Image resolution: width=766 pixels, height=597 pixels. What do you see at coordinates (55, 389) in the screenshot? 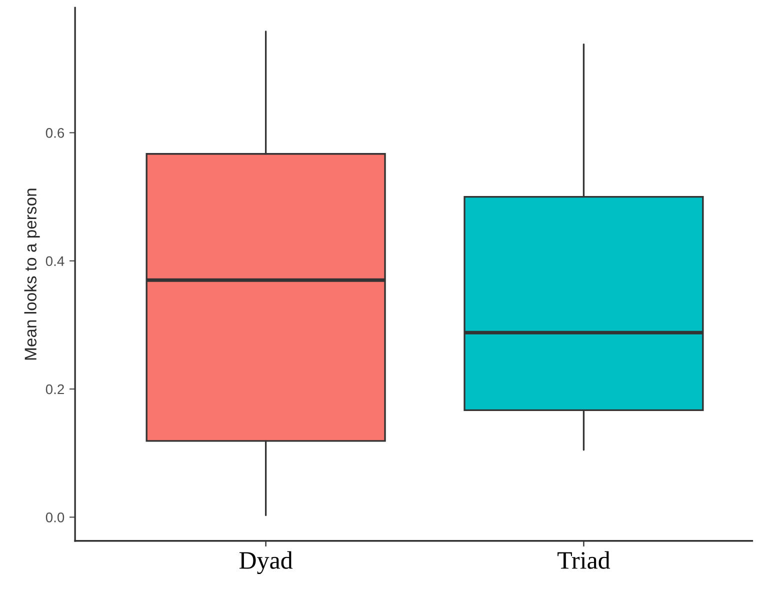
I see `y-tick-label: 0.2` at bounding box center [55, 389].